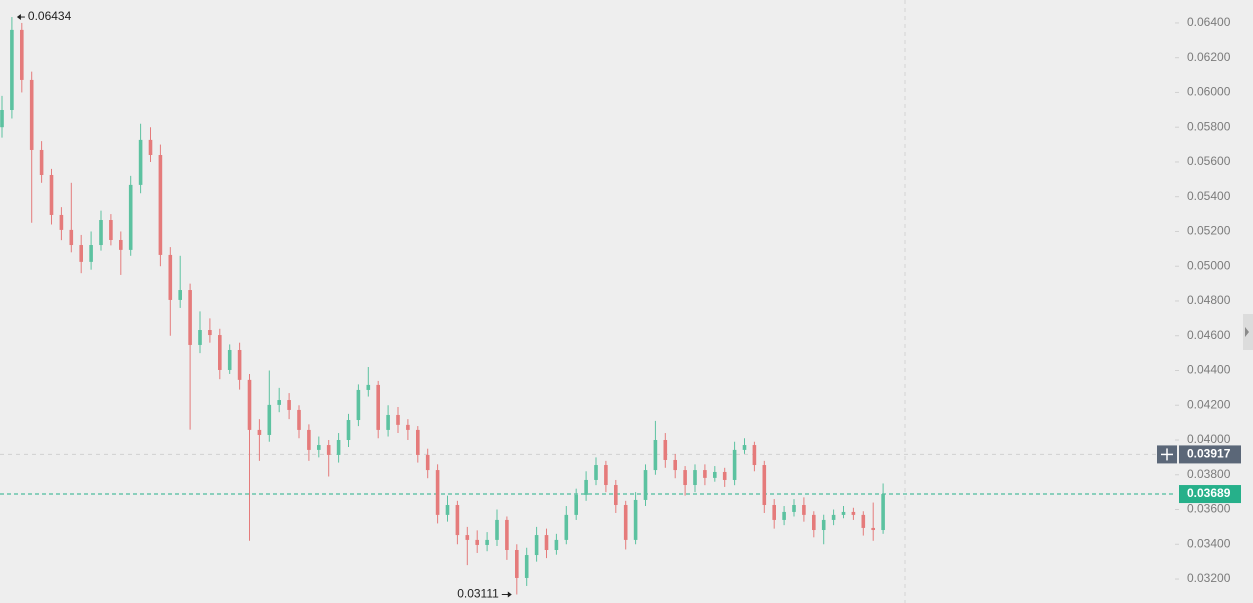  I want to click on y-tick-label: 0.05000, so click(1209, 265).